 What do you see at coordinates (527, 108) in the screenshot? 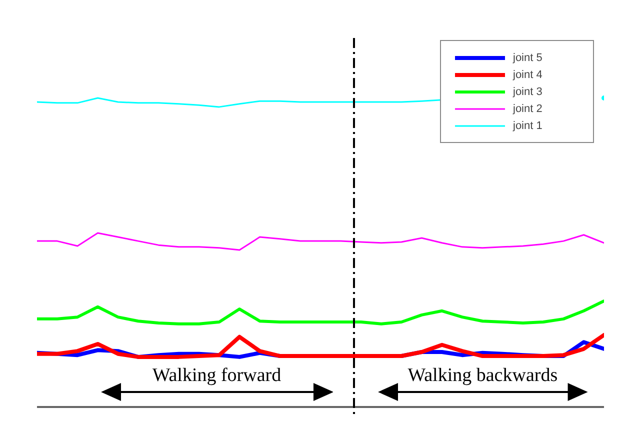
I see `legend-label: joint 2` at bounding box center [527, 108].